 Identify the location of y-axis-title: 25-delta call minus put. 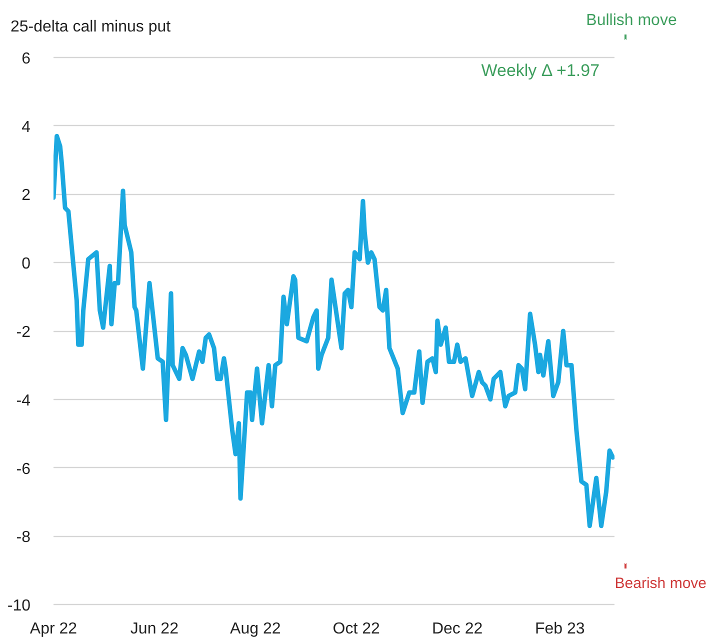
(91, 27).